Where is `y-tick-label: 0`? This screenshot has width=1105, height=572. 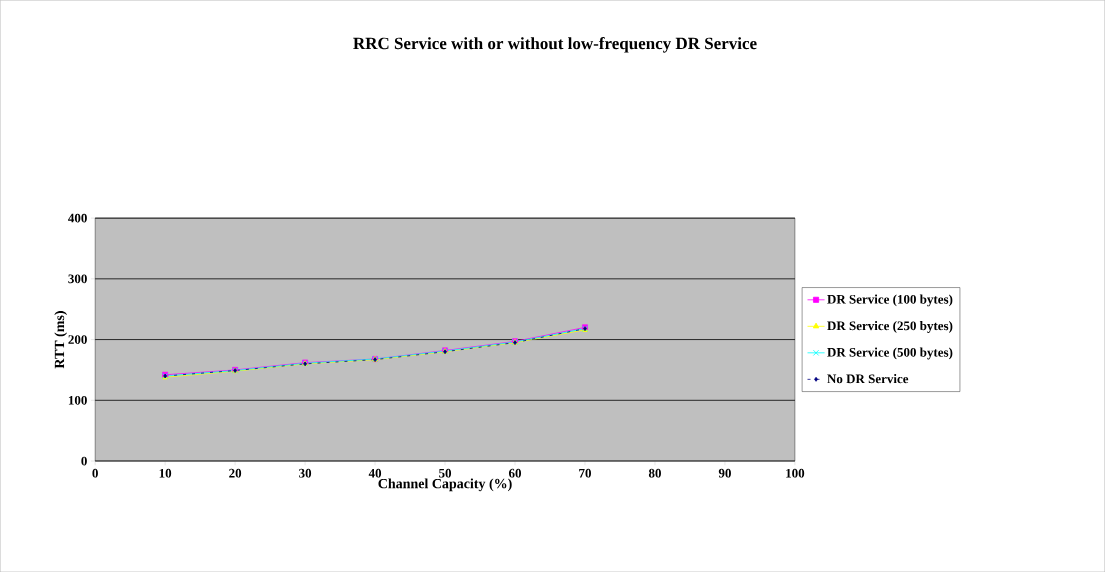 y-tick-label: 0 is located at coordinates (84, 461).